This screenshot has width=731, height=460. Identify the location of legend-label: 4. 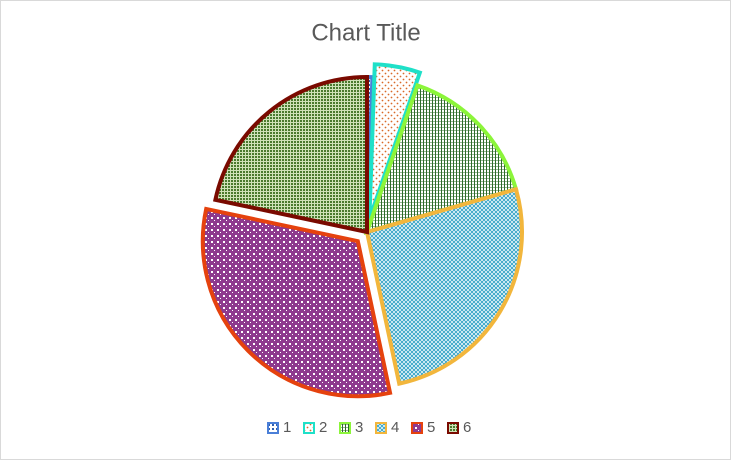
(395, 427).